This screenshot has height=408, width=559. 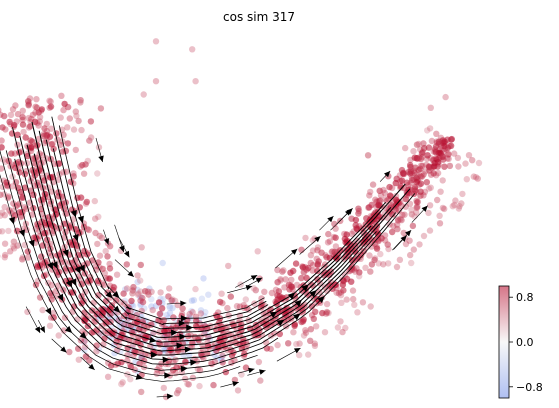 I want to click on colorbar: 0.80.0−0.8, so click(x=521, y=342).